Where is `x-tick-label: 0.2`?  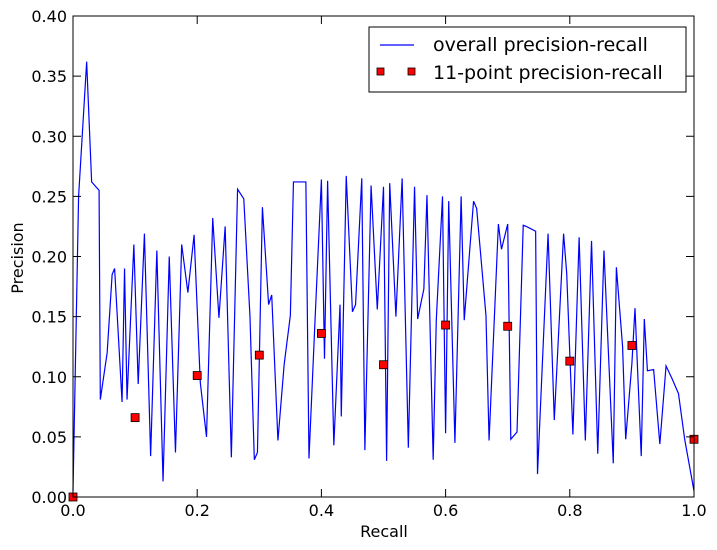
x-tick-label: 0.2 is located at coordinates (196, 510).